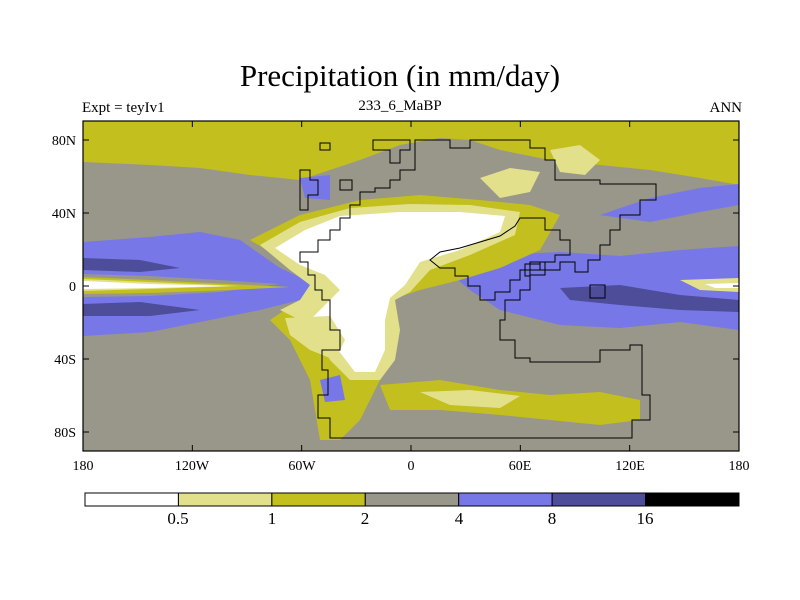 The image size is (800, 600). I want to click on colorbar-label: 0.5, so click(177, 518).